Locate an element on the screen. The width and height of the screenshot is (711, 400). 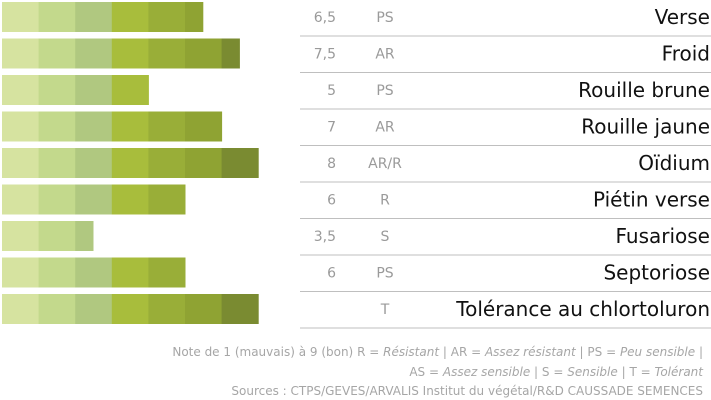
value-label: 7 is located at coordinates (331, 128).